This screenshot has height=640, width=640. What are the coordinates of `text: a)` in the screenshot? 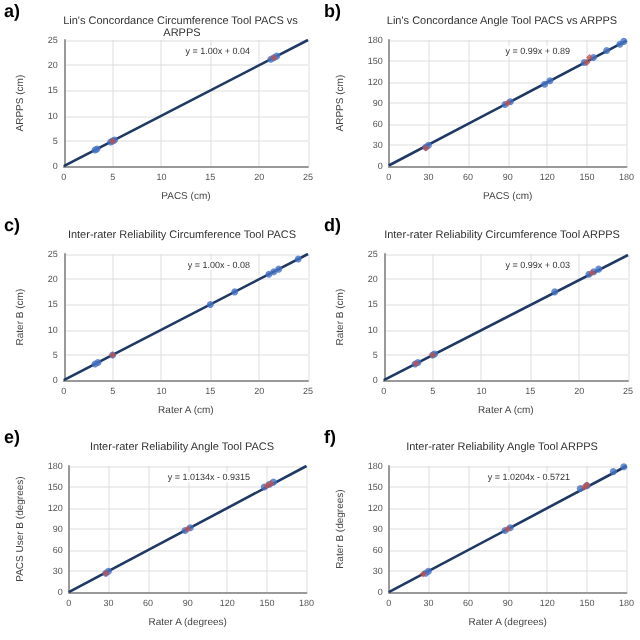 It's located at (12, 11).